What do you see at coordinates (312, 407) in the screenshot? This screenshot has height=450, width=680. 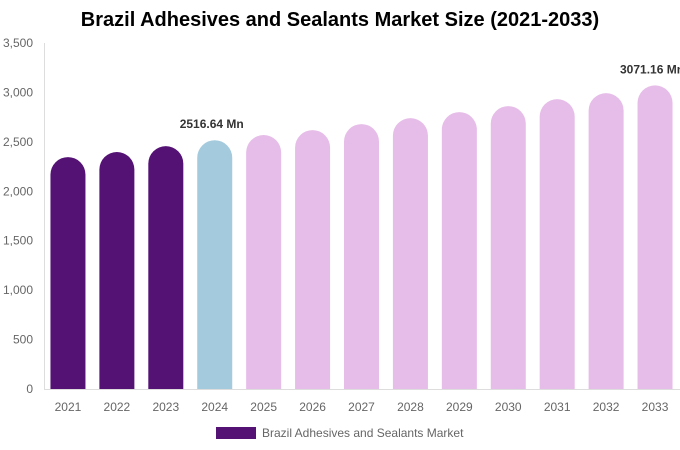 I see `x-tick-label: 2026` at bounding box center [312, 407].